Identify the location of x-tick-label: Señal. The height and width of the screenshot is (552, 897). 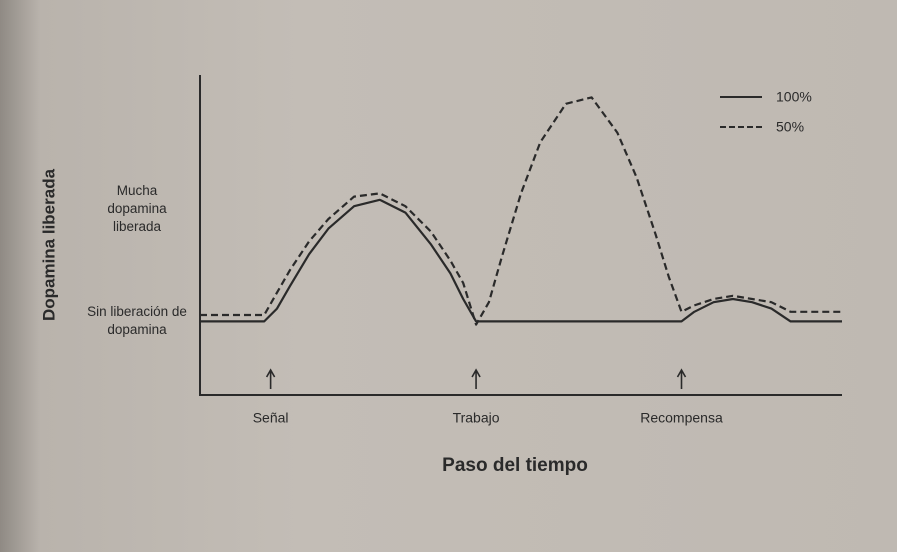
(271, 418).